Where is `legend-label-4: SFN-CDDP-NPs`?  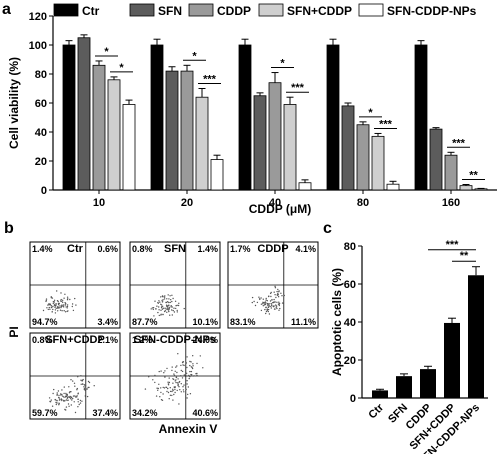
legend-label-4: SFN-CDDP-NPs is located at coordinates (432, 11).